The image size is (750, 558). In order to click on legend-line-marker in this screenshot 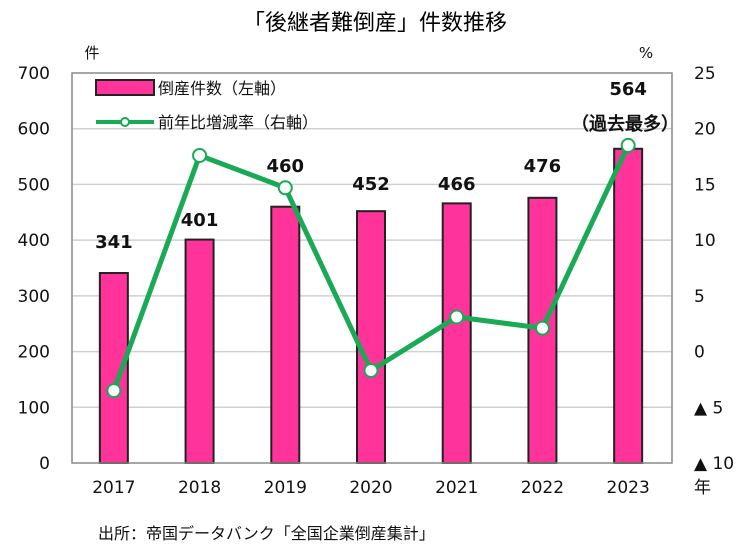, I will do `click(125, 122)`.